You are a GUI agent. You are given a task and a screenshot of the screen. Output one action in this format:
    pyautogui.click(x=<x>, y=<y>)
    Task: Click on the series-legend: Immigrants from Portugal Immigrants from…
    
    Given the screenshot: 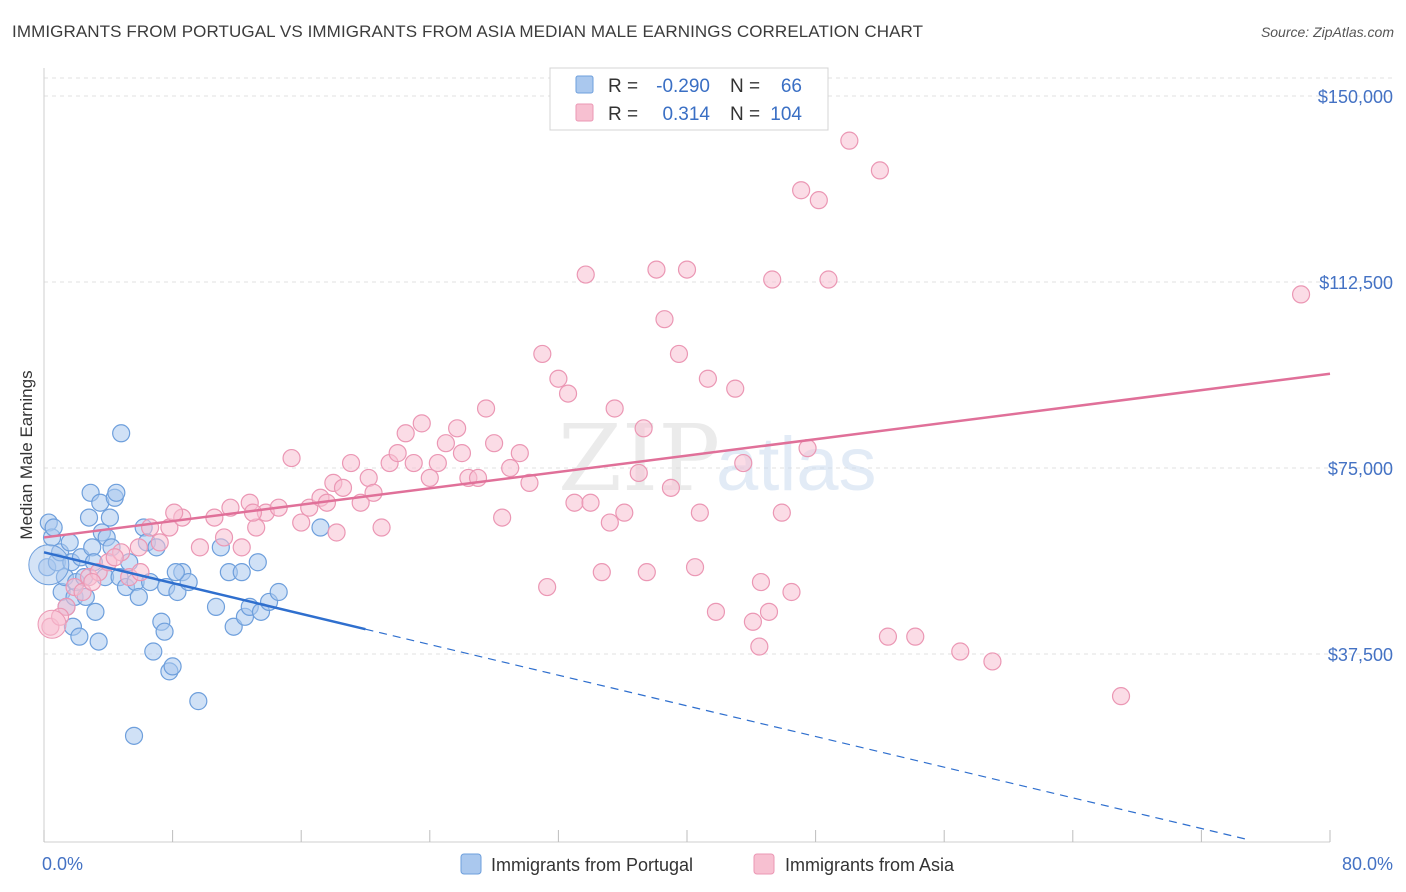 What is the action you would take?
    pyautogui.click(x=707, y=864)
    